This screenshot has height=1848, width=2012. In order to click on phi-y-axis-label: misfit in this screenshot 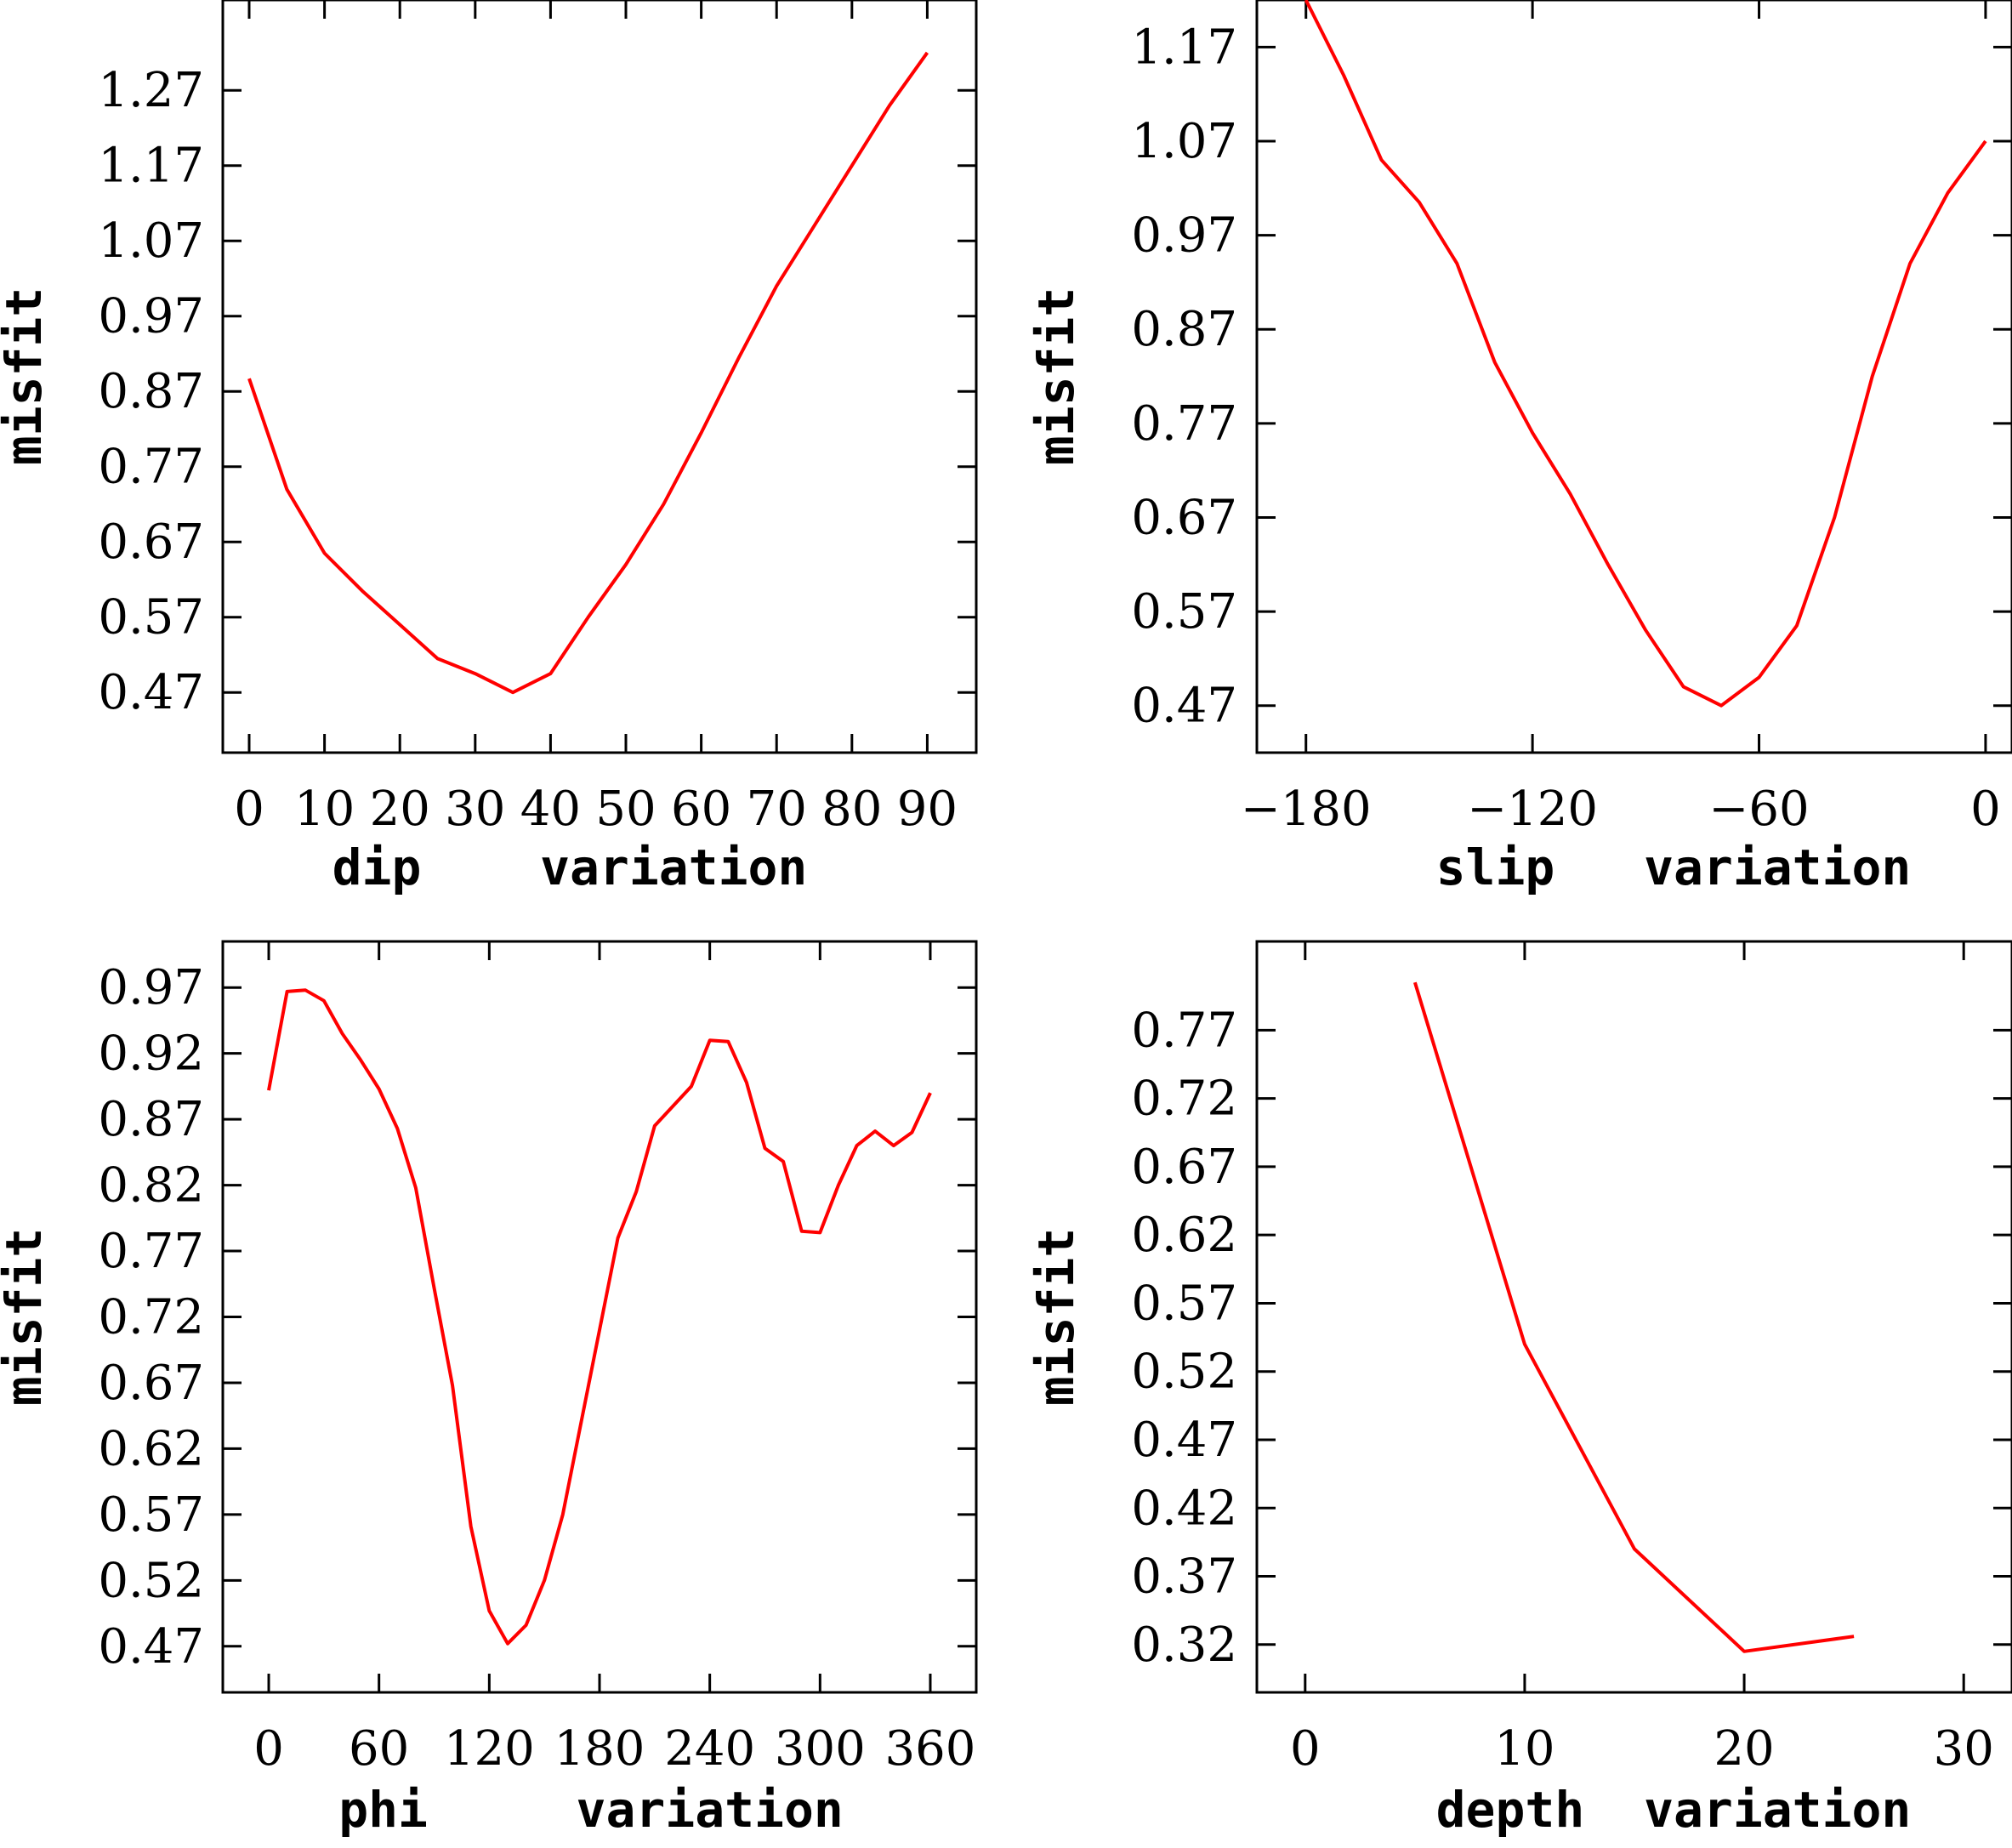, I will do `click(26, 1318)`.